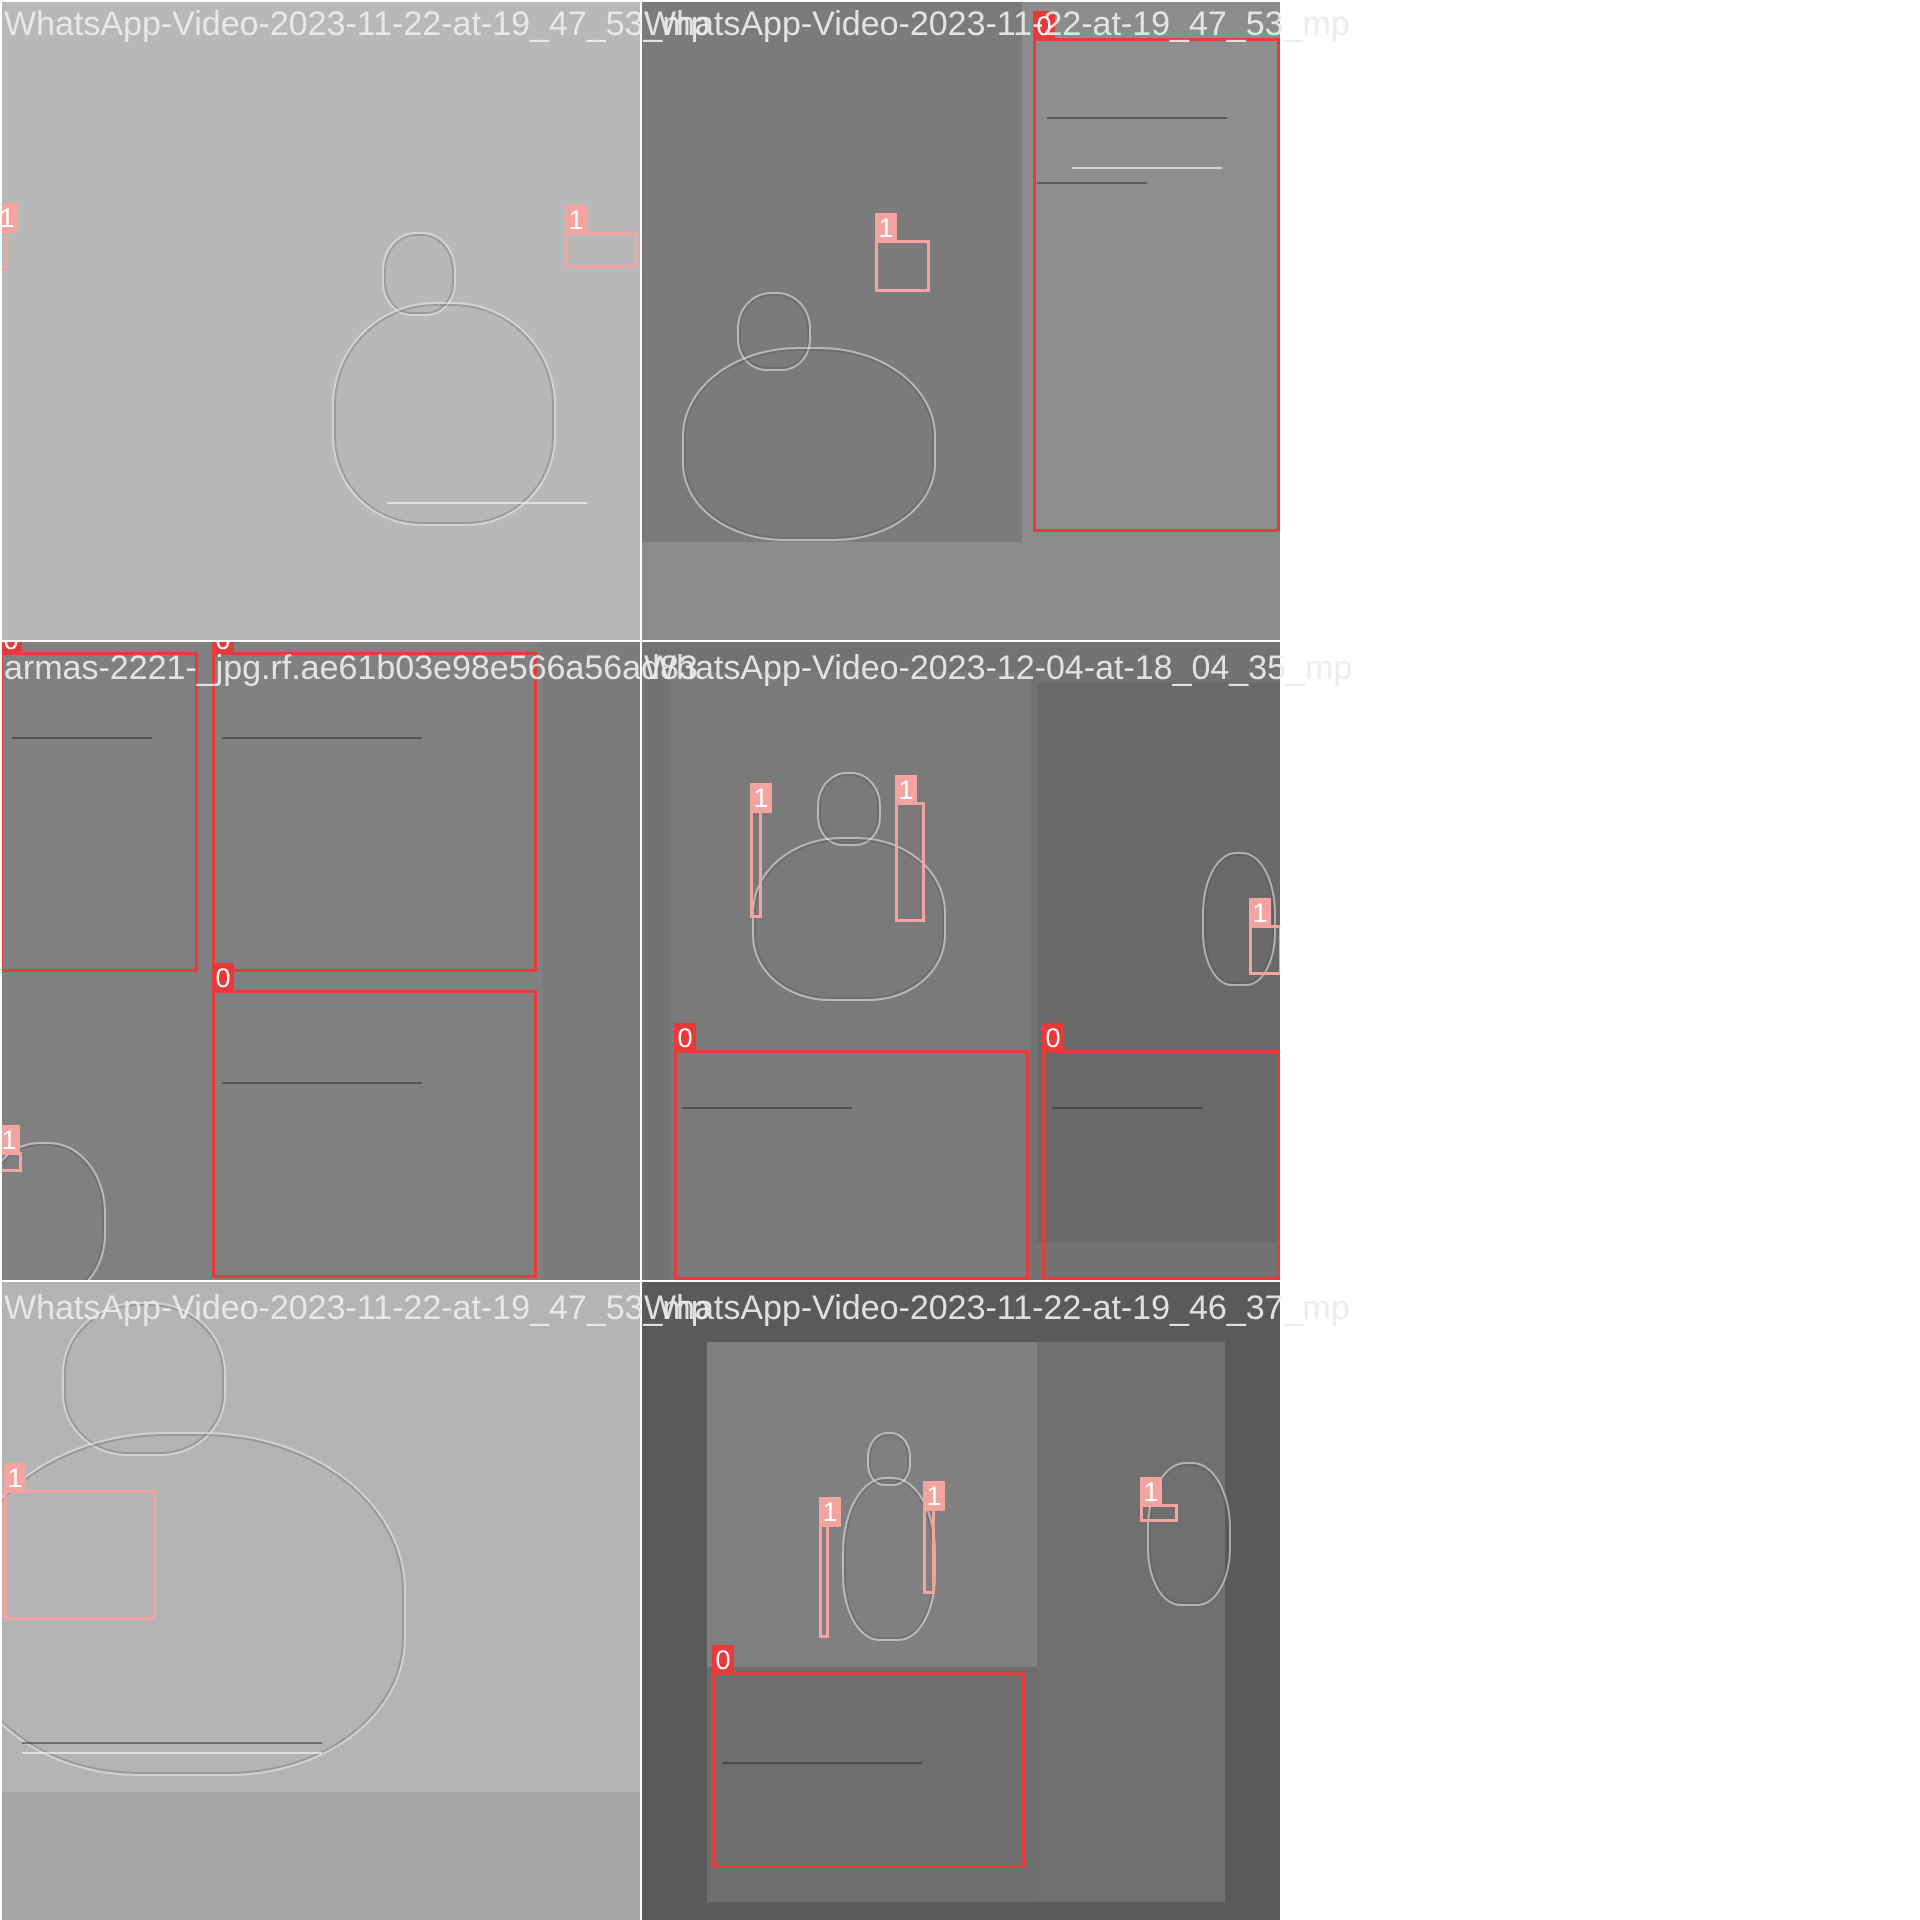  What do you see at coordinates (321, 321) in the screenshot?
I see `mosaic-tile: 1 1` at bounding box center [321, 321].